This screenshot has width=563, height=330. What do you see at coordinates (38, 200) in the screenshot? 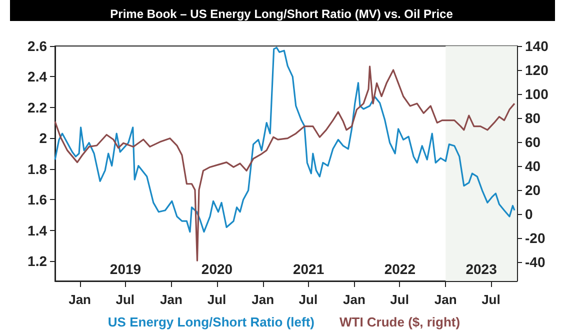
I see `y-tick-label: 1.6` at bounding box center [38, 200].